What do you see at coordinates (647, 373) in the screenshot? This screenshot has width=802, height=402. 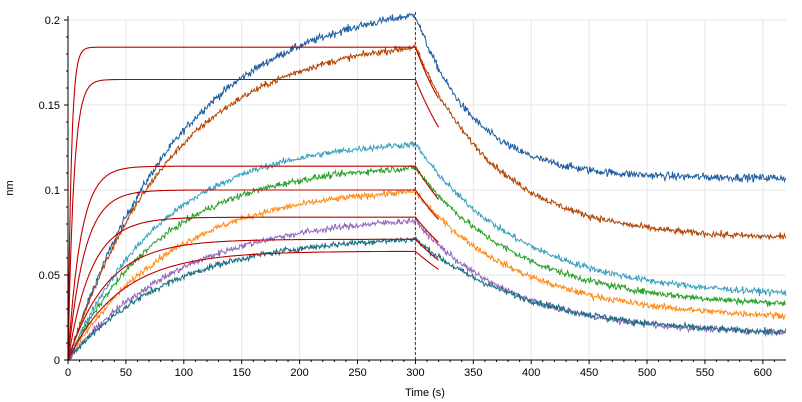 I see `x-tick-label: 500` at bounding box center [647, 373].